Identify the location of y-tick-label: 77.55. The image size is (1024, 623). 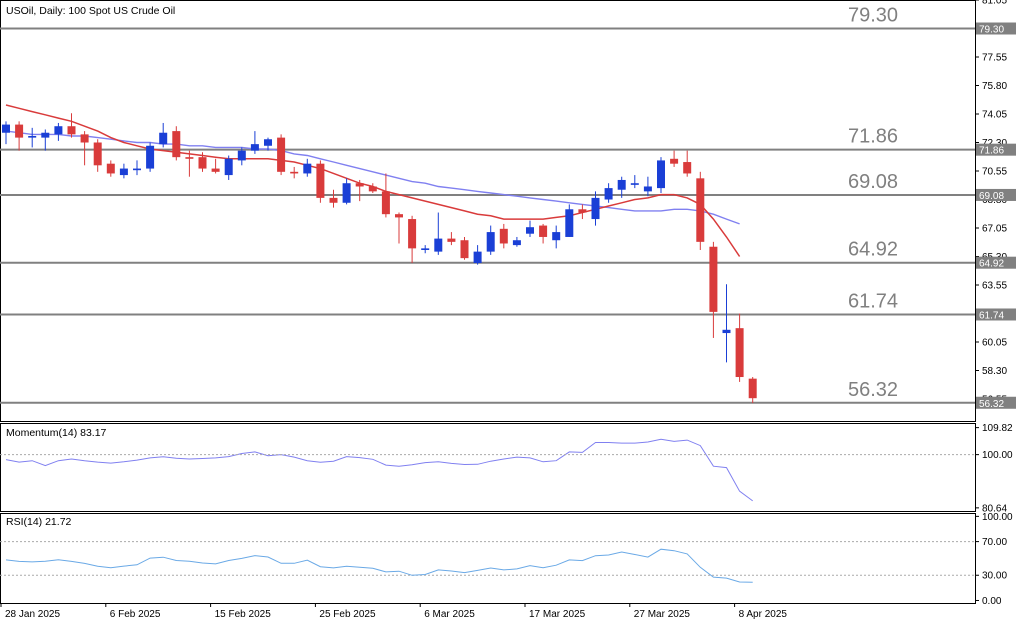
(994, 58).